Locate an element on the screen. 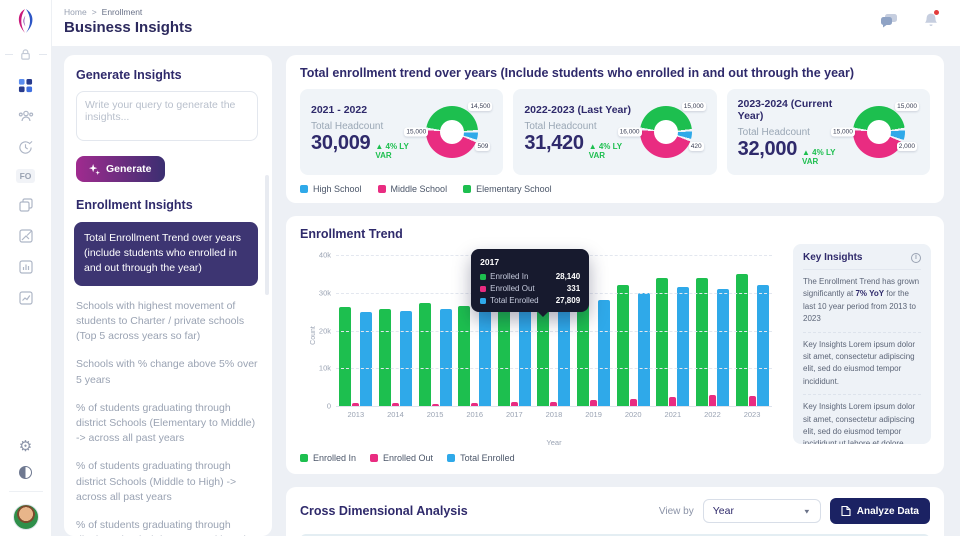 The height and width of the screenshot is (536, 960). legend-item: Middle School is located at coordinates (412, 189).